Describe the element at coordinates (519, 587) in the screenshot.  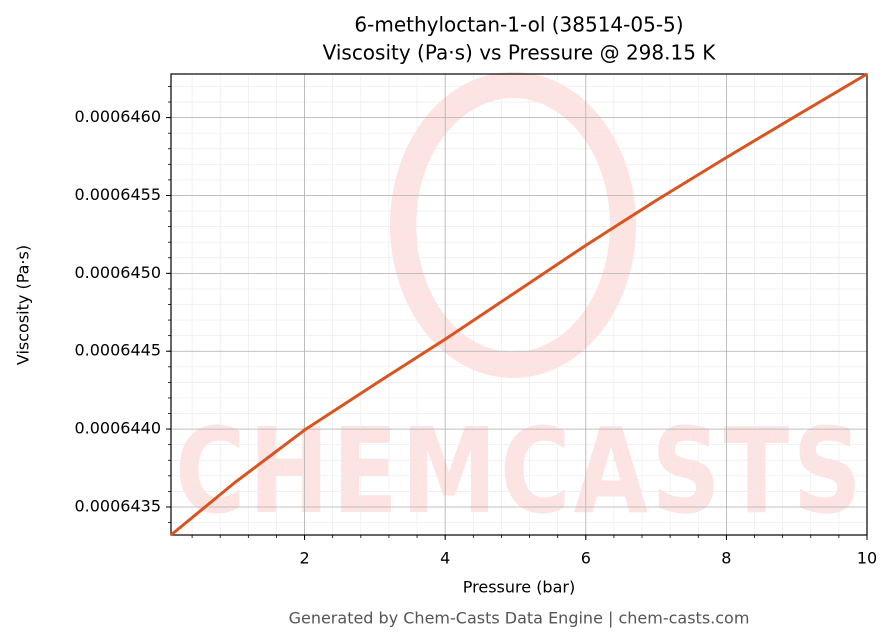
I see `x-axis-label: Pressure (bar)` at that location.